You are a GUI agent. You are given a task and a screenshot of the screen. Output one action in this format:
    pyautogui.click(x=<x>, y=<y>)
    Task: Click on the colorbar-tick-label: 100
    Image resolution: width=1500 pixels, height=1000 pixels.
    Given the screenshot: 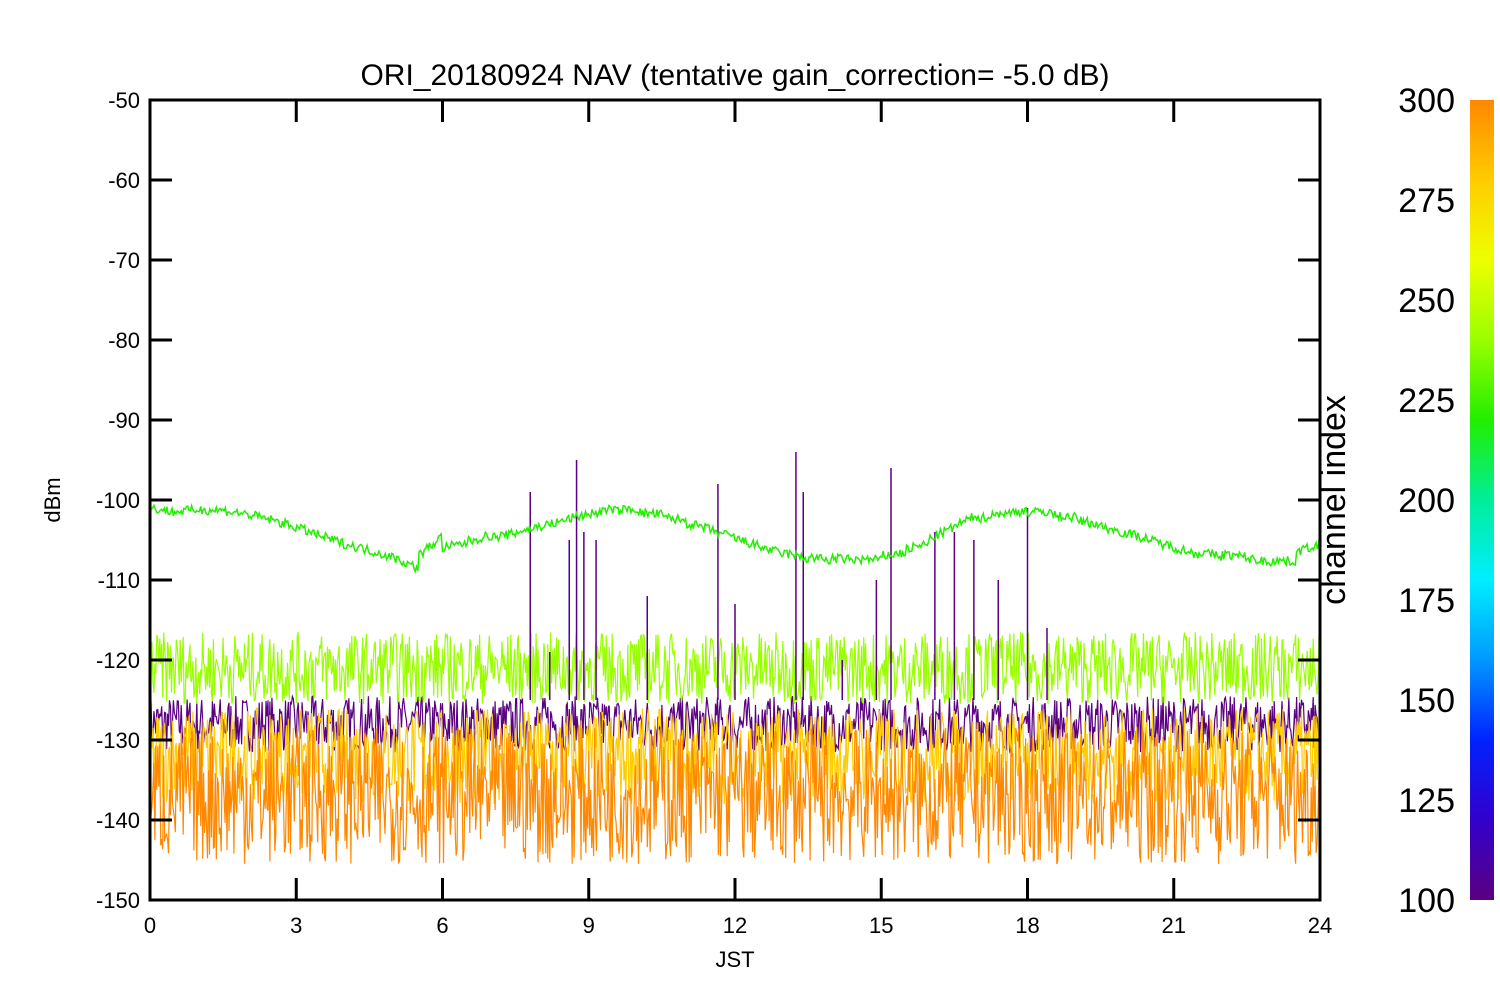 What is the action you would take?
    pyautogui.click(x=1426, y=901)
    